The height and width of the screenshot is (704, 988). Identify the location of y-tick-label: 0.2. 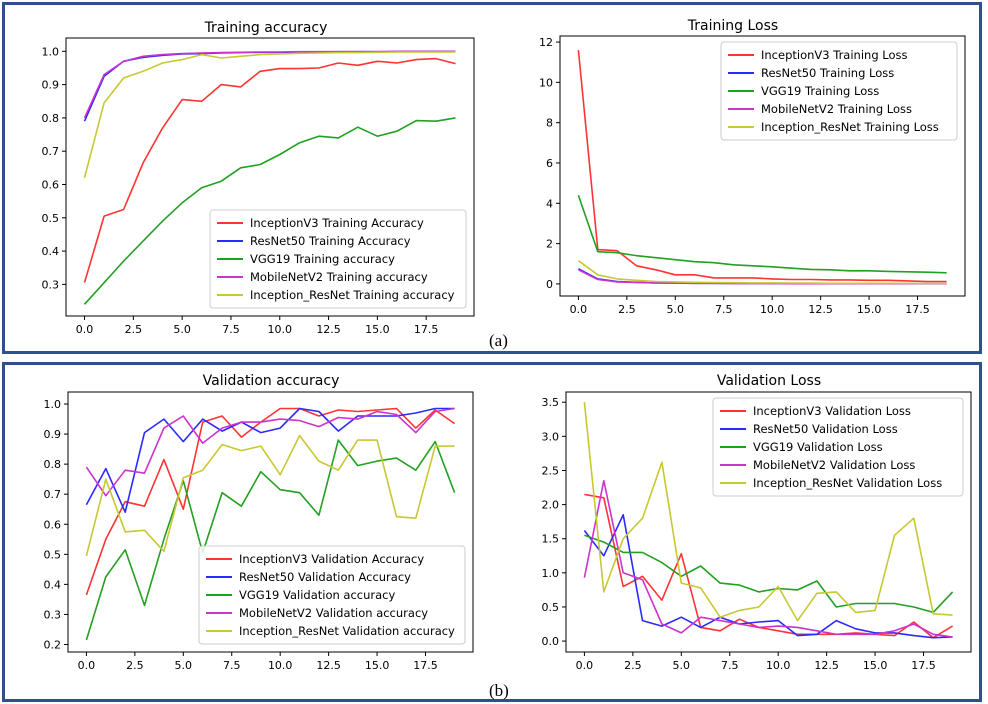
(53, 644).